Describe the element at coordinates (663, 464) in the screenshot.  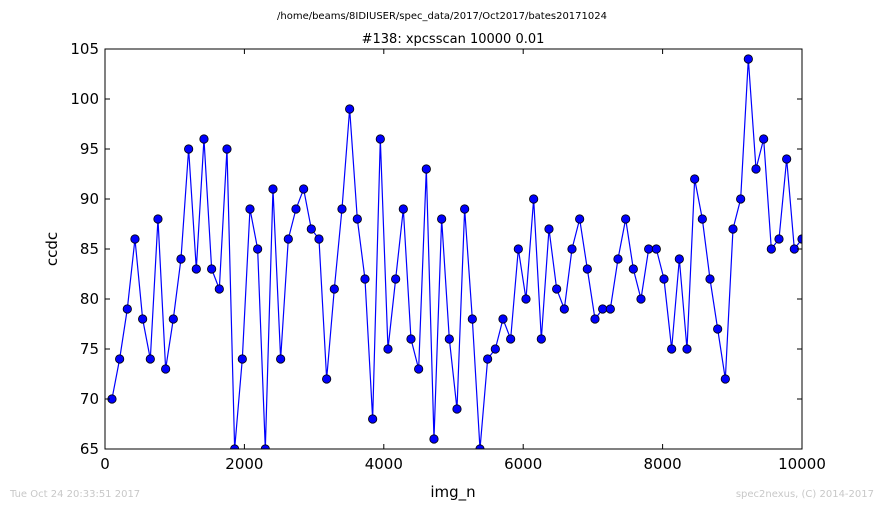
I see `x-tick-label: 8000` at that location.